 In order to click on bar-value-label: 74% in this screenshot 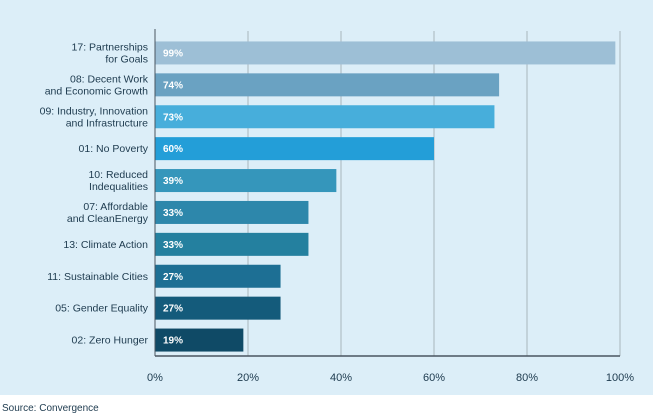, I will do `click(173, 85)`.